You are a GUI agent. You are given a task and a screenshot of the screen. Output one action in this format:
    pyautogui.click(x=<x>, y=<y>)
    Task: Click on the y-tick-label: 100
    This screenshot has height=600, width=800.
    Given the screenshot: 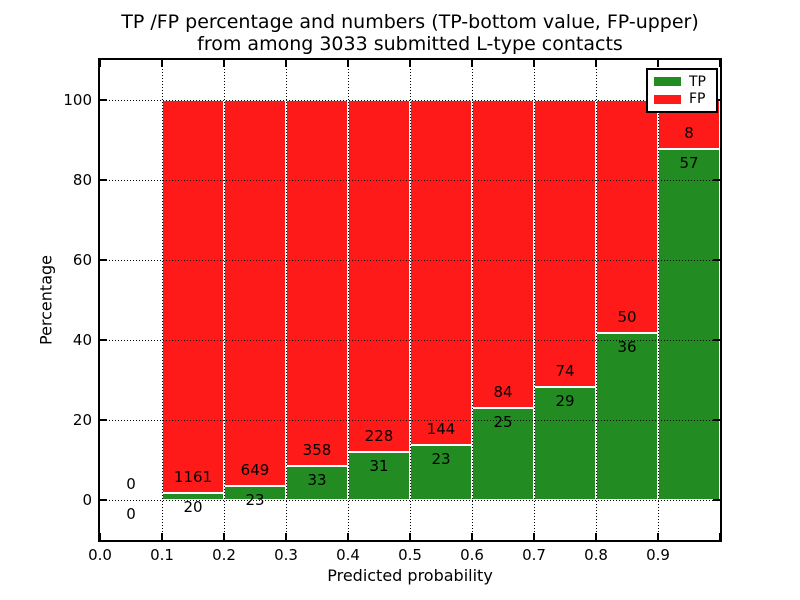 What is the action you would take?
    pyautogui.click(x=77, y=100)
    